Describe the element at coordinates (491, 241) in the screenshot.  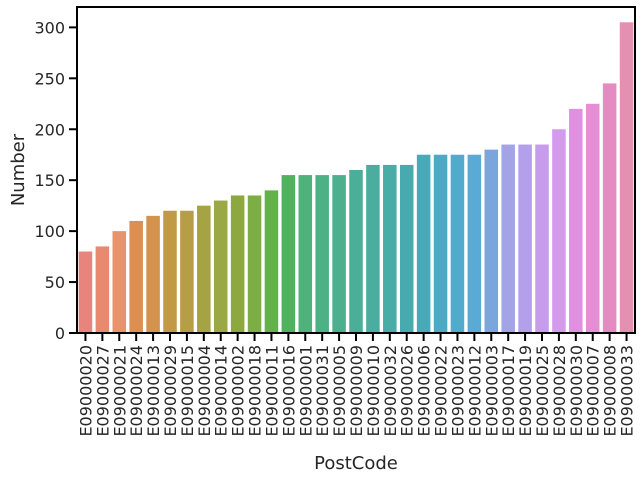
I see `bar-E09000003` at that location.